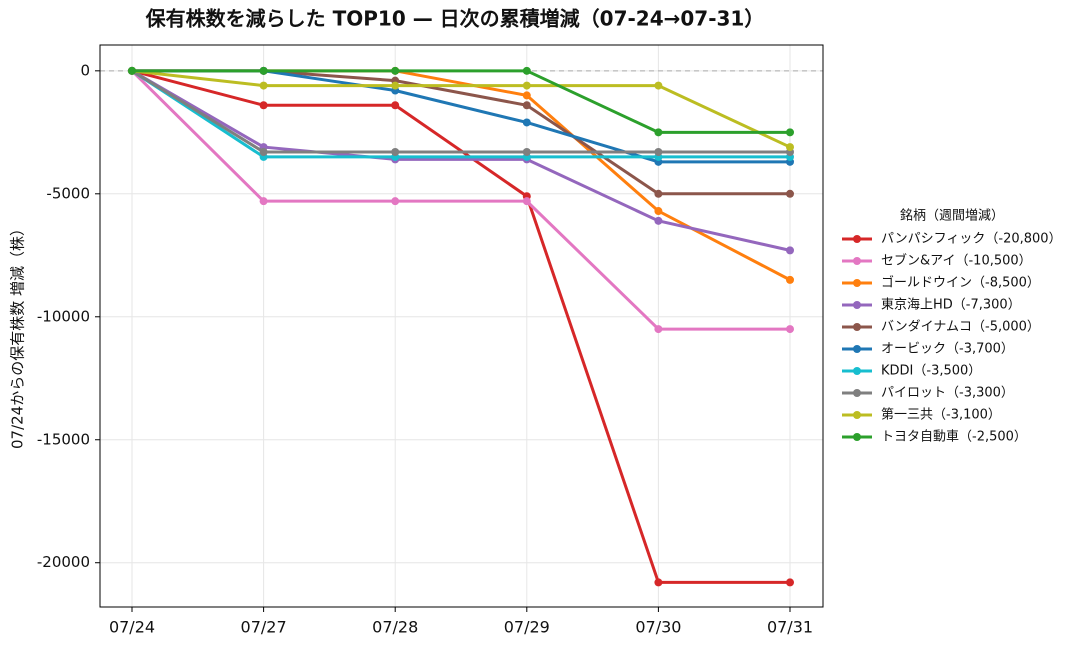  I want to click on y-tick-label: -10000, so click(63, 316).